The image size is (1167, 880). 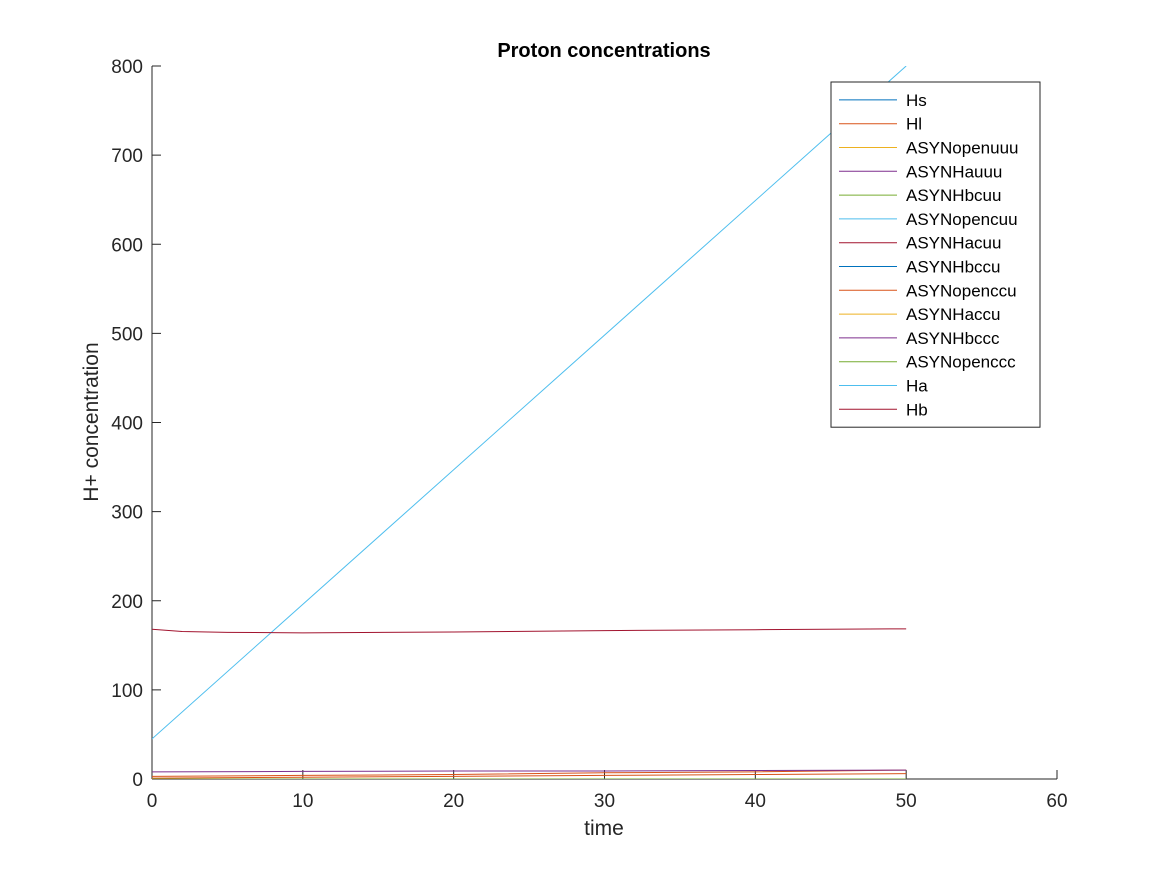 What do you see at coordinates (137, 780) in the screenshot?
I see `y-tick-label: 0` at bounding box center [137, 780].